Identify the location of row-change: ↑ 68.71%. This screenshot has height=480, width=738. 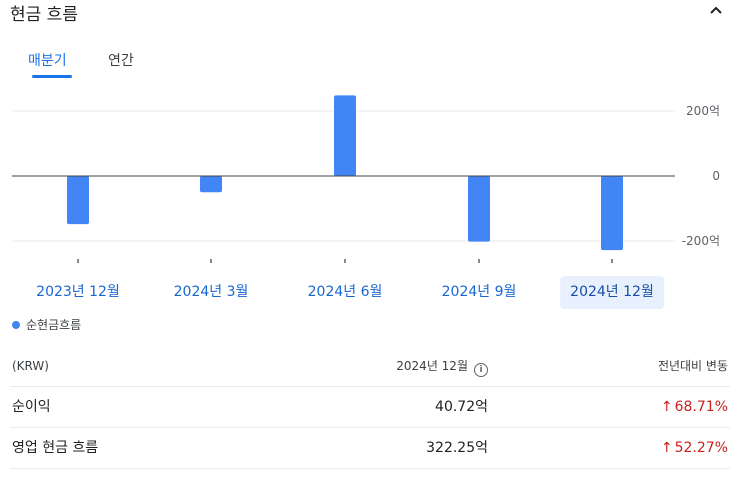
(694, 407).